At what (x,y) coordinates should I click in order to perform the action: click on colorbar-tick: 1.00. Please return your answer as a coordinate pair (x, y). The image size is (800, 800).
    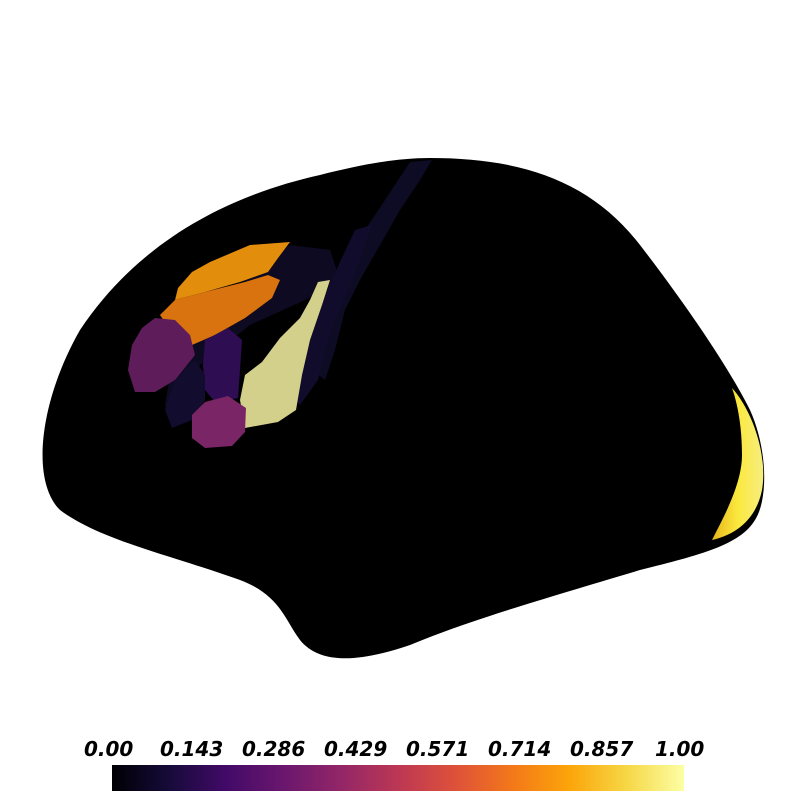
    Looking at the image, I should click on (680, 749).